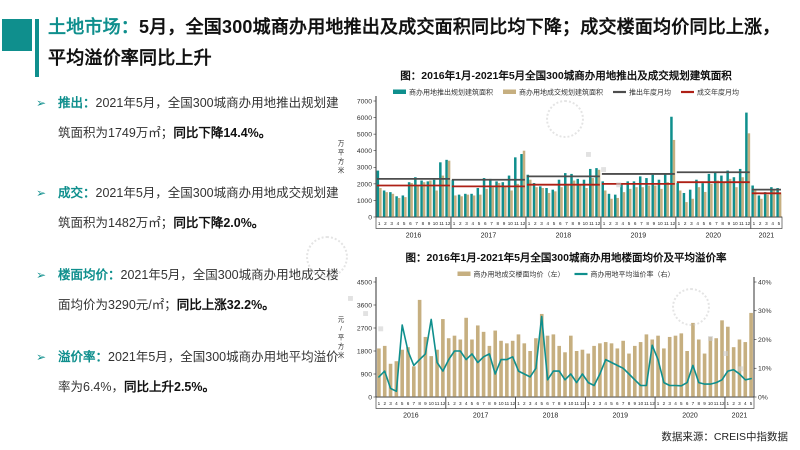  Describe the element at coordinates (364, 305) in the screenshot. I see `svg-text: 3600` at that location.